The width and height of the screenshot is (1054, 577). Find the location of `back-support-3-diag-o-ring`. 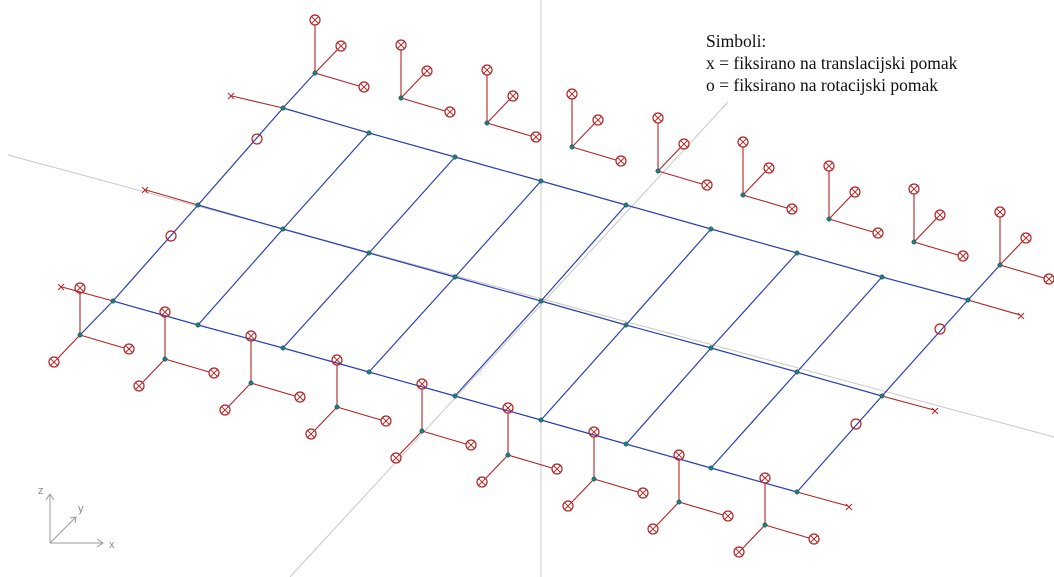

back-support-3-diag-o-ring is located at coordinates (598, 120).